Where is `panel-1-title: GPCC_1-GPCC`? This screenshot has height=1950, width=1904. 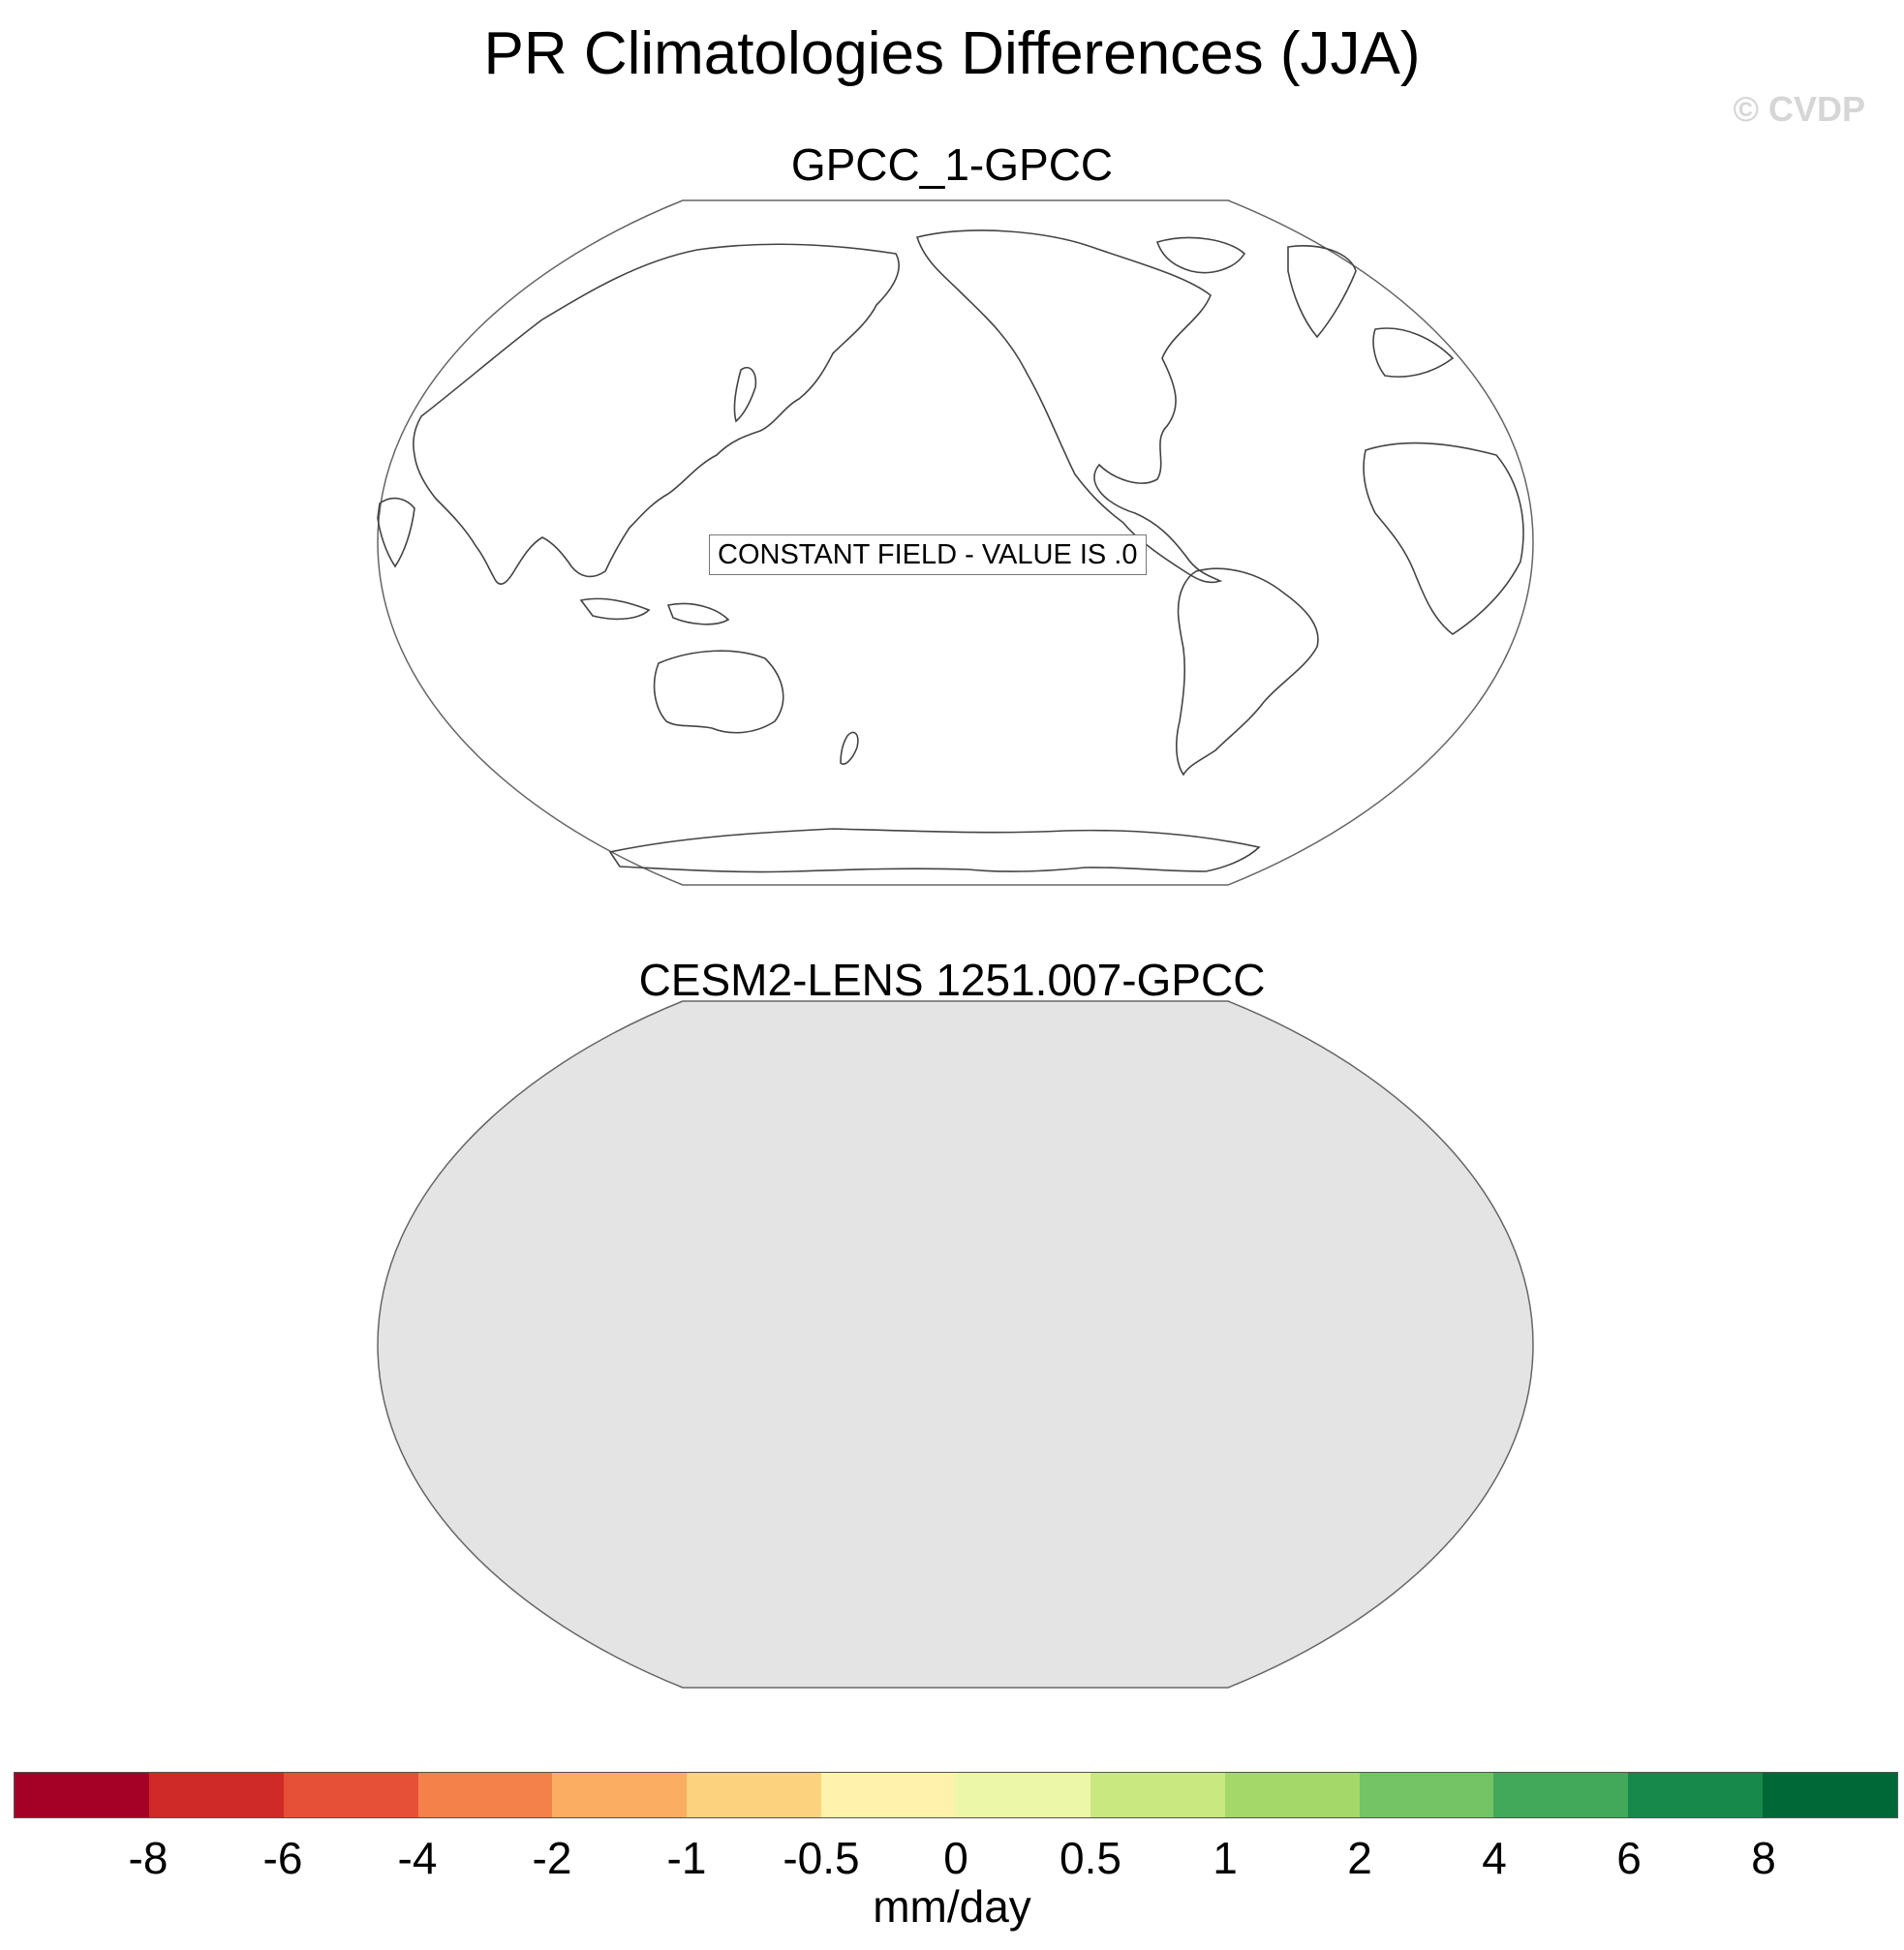
panel-1-title: GPCC_1-GPCC is located at coordinates (952, 164).